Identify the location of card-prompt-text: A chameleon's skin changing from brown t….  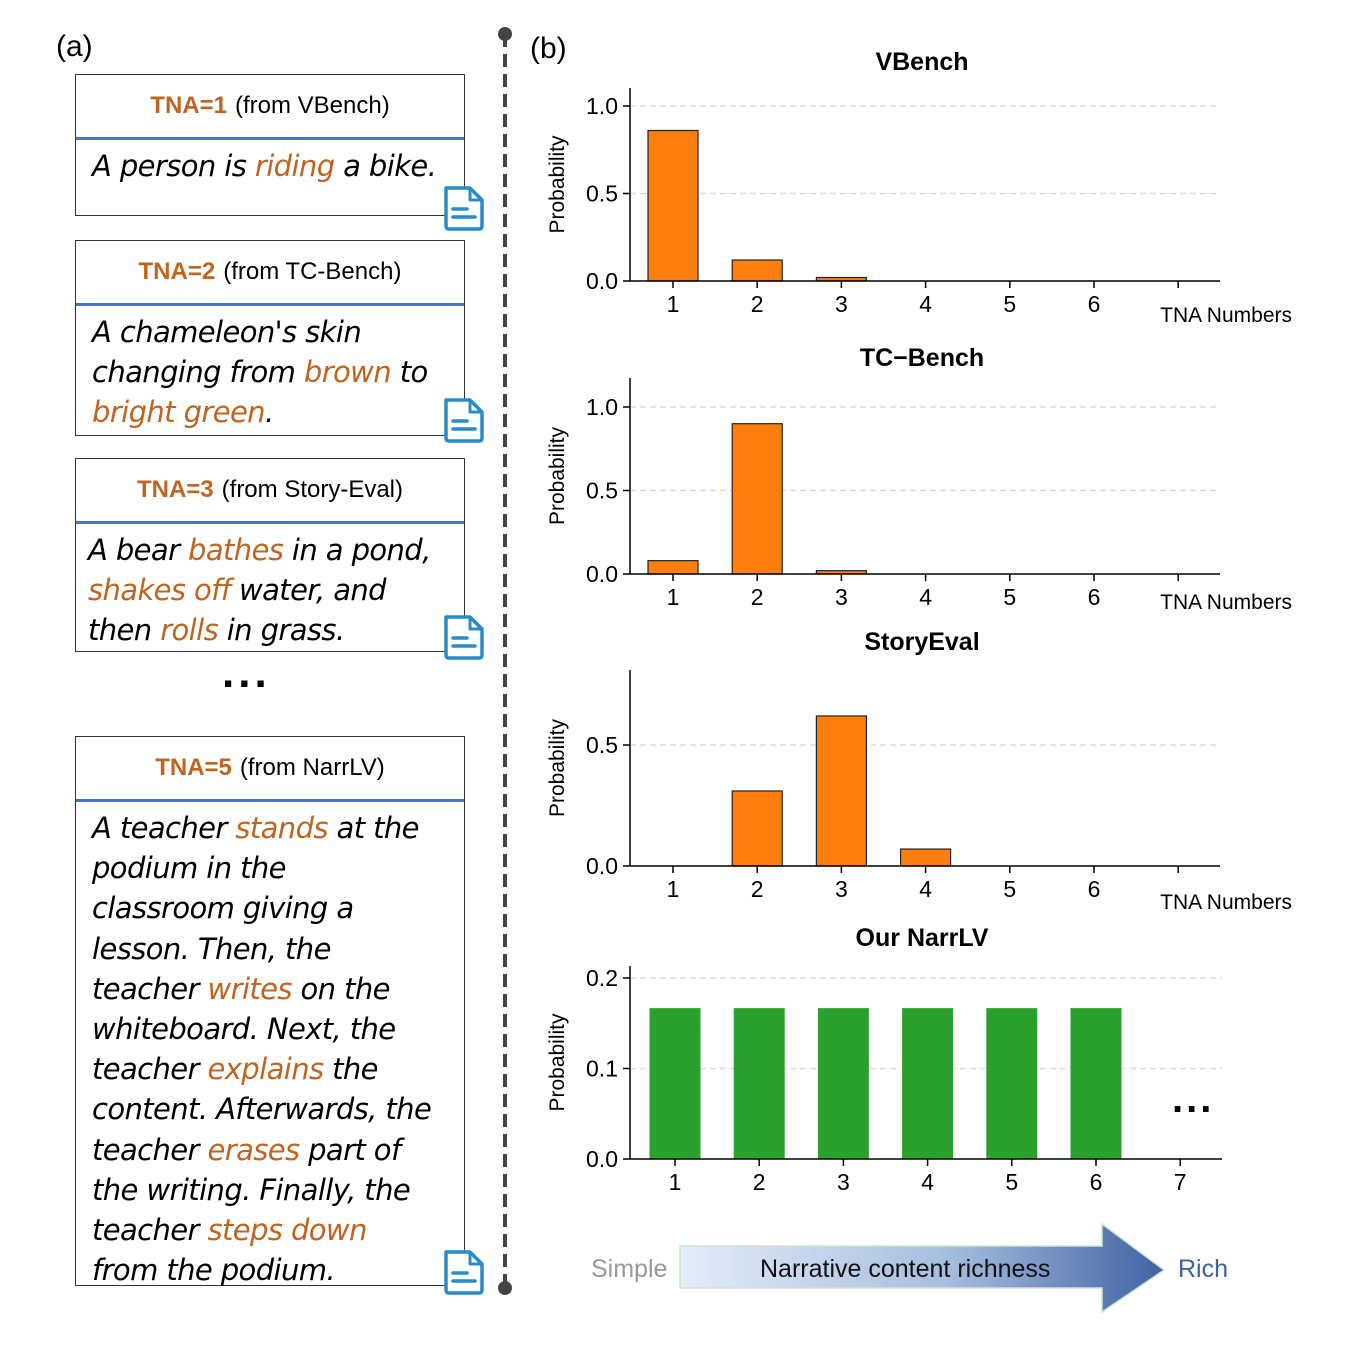
(270, 372).